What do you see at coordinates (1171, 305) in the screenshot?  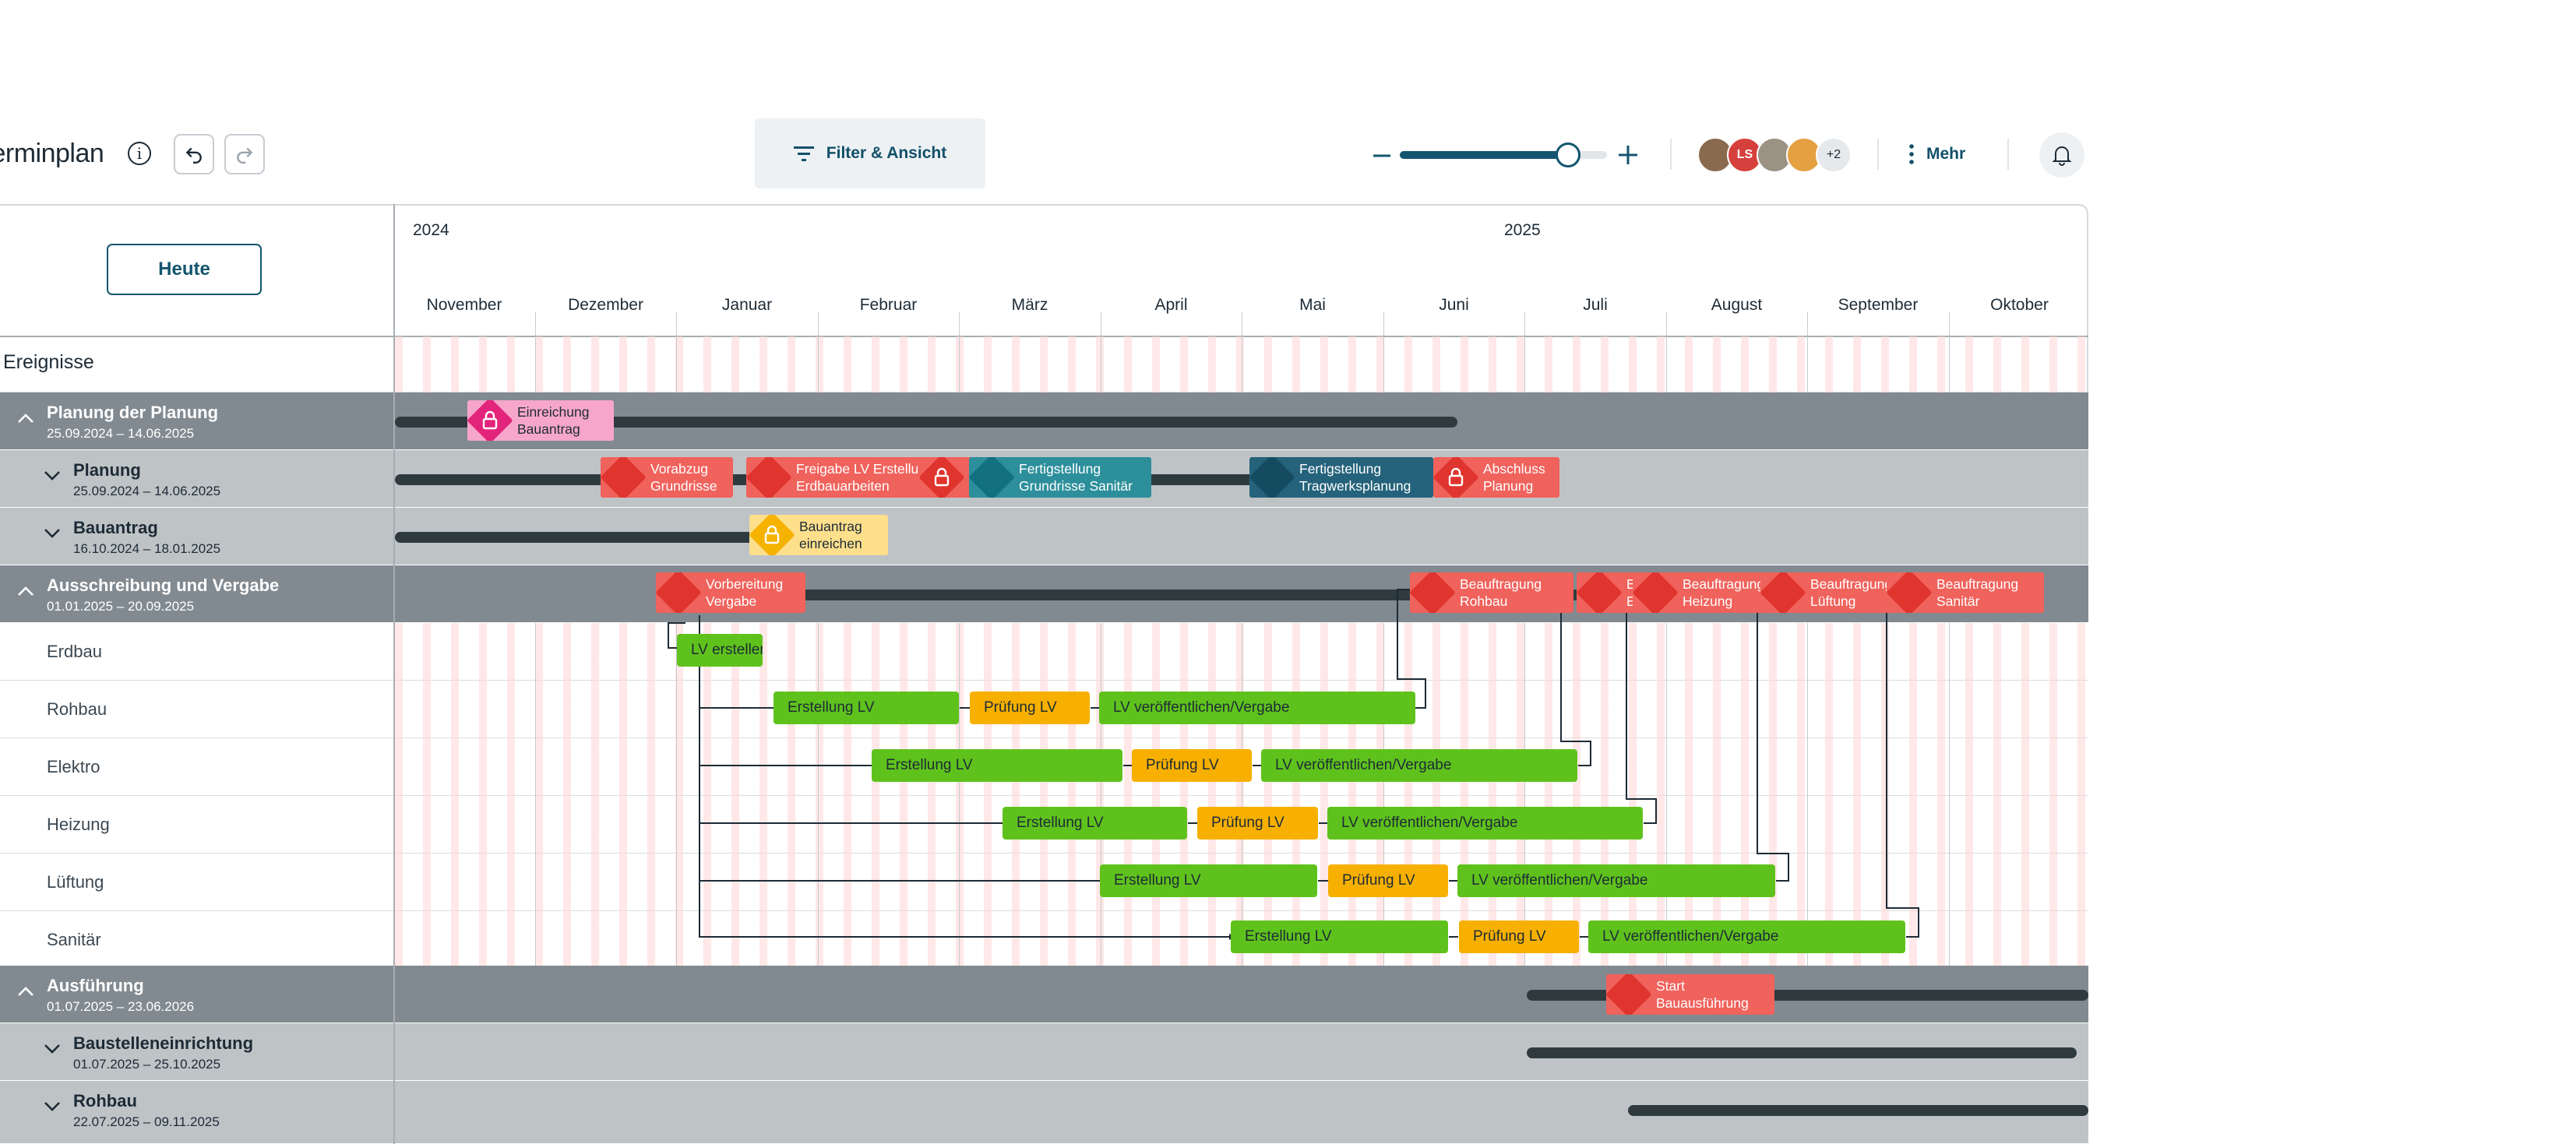 I see `month-label: April` at bounding box center [1171, 305].